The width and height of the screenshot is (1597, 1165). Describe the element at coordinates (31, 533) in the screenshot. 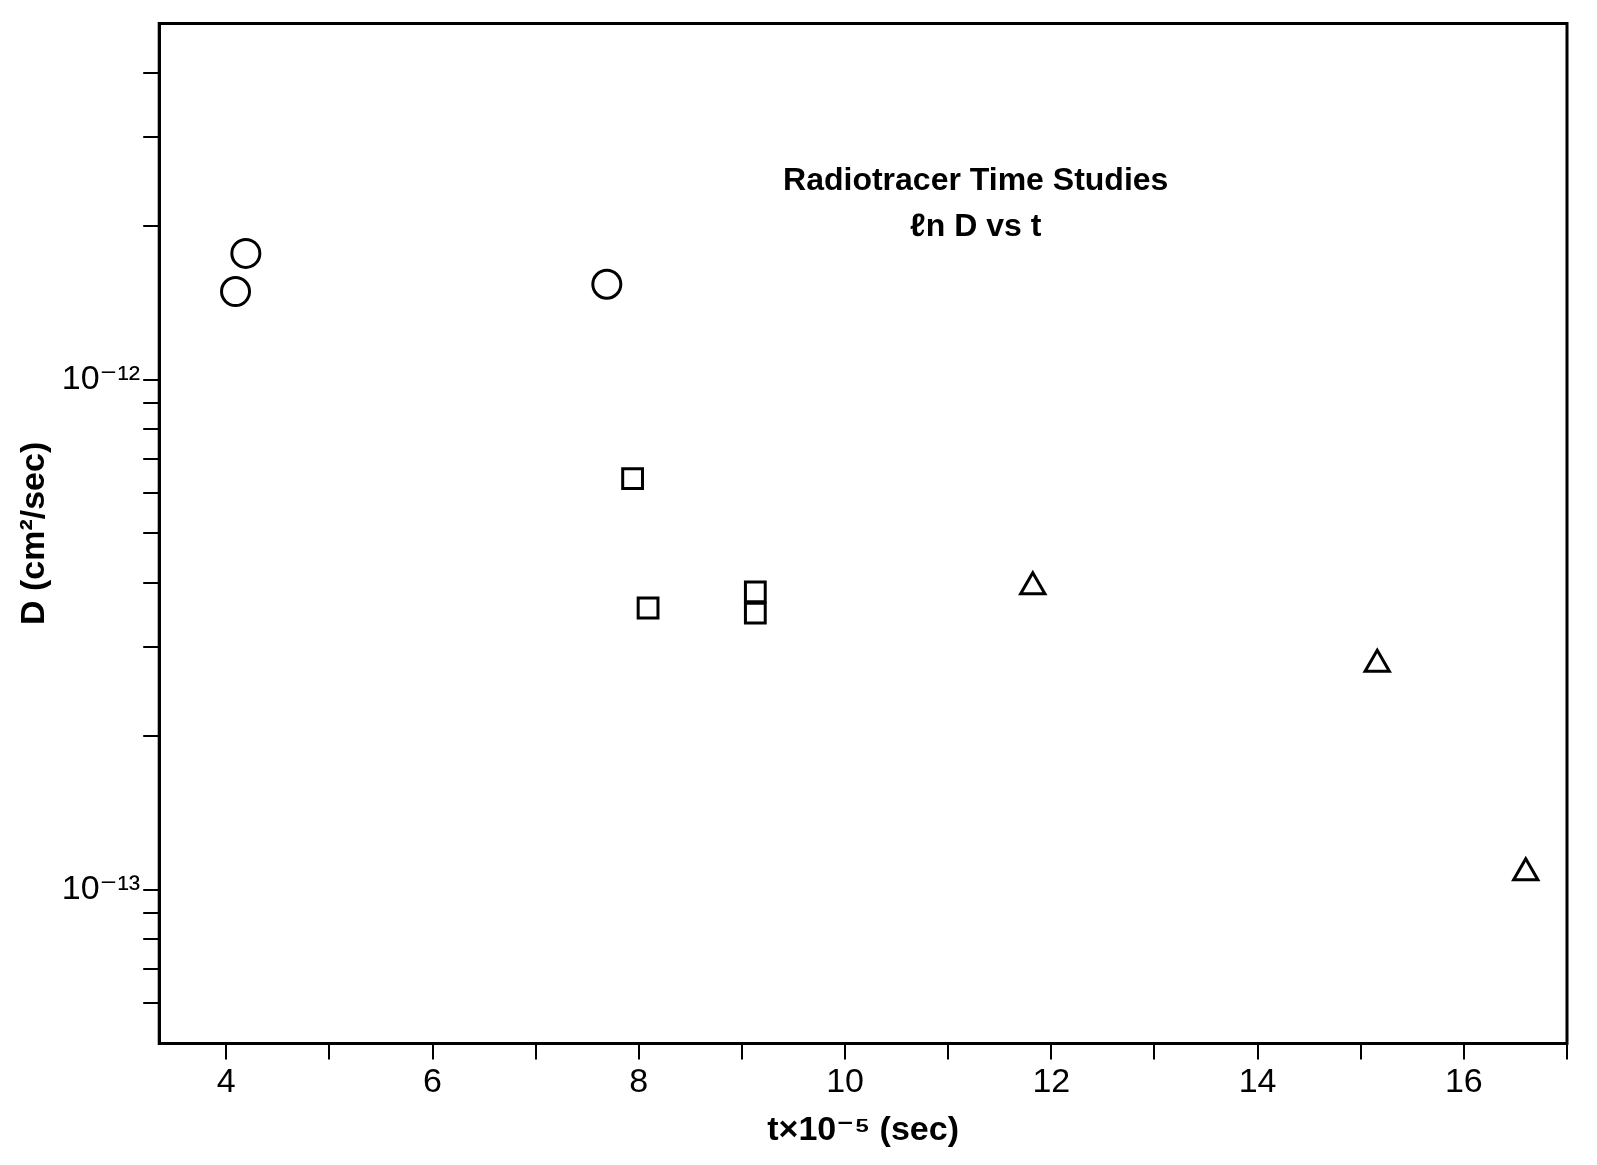

I see `y-axis-title: D (cm²/sec)` at that location.